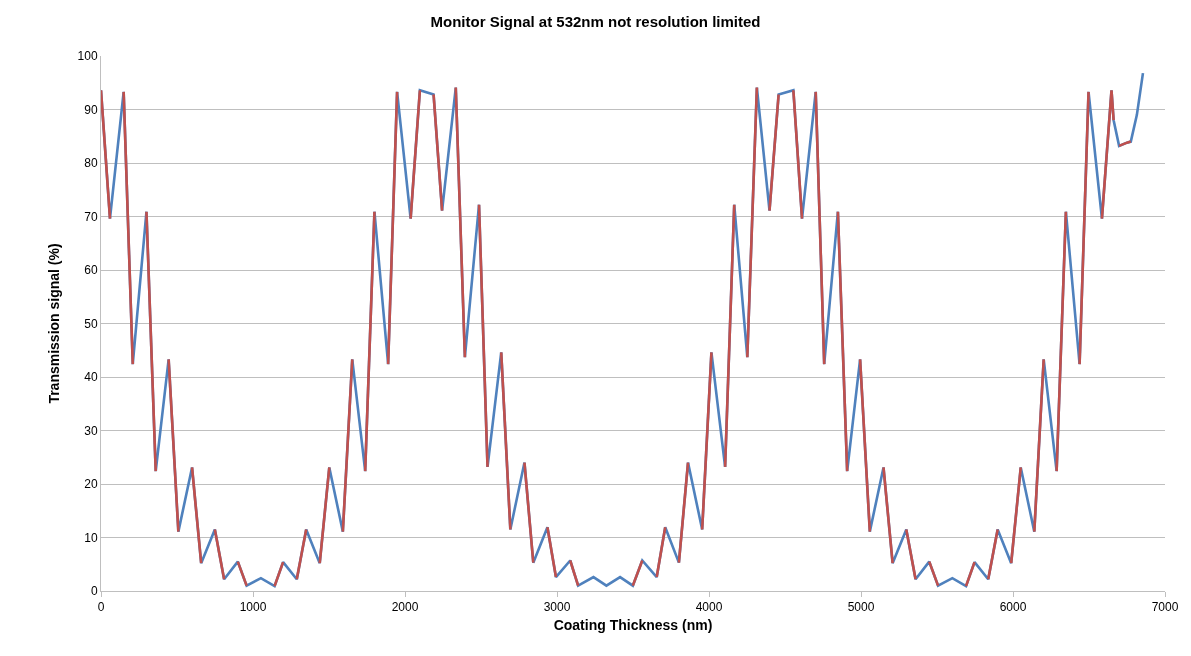  What do you see at coordinates (91, 537) in the screenshot?
I see `y-tick-label: 10` at bounding box center [91, 537].